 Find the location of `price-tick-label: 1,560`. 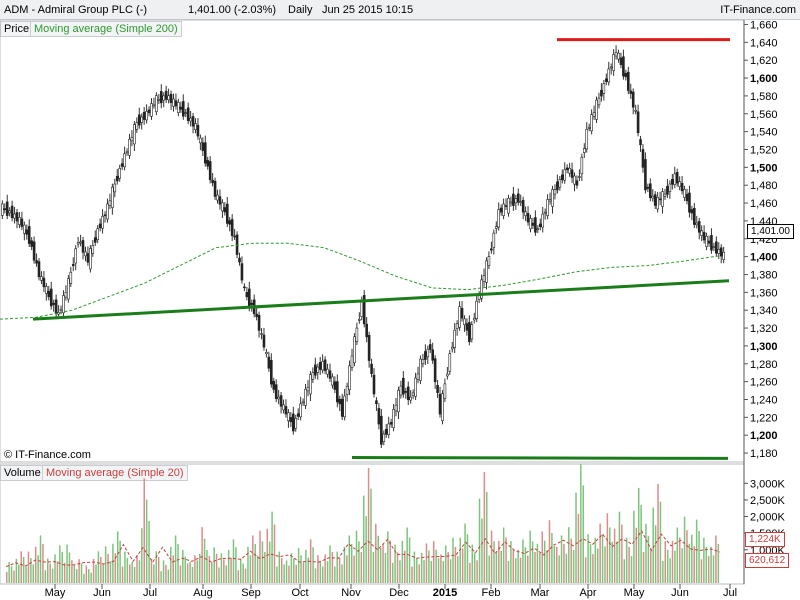

price-tick-label: 1,560 is located at coordinates (764, 115).